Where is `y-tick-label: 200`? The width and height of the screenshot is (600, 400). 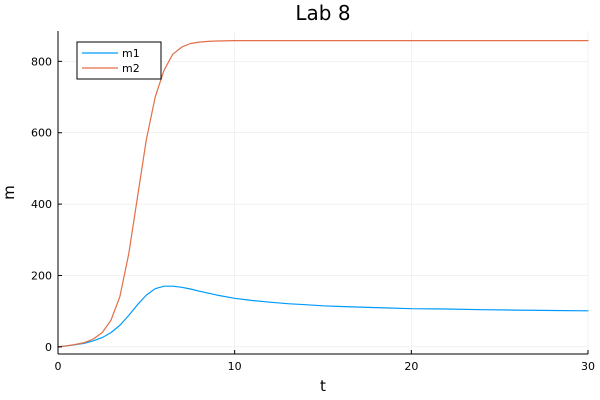
y-tick-label: 200 is located at coordinates (41, 275).